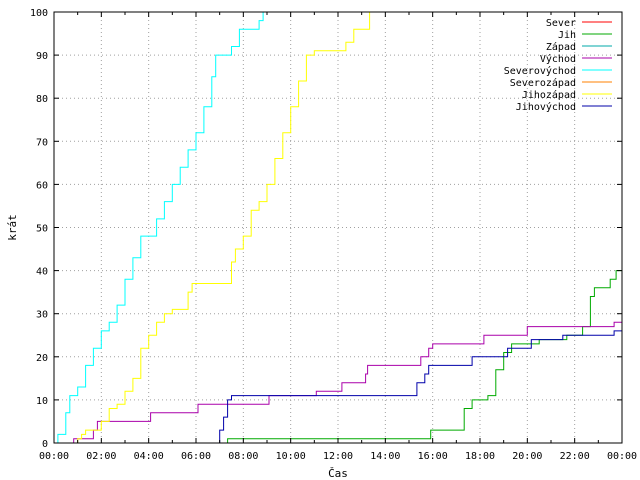 This screenshot has width=640, height=480. Describe the element at coordinates (480, 456) in the screenshot. I see `x-tick-label: 18:00` at that location.